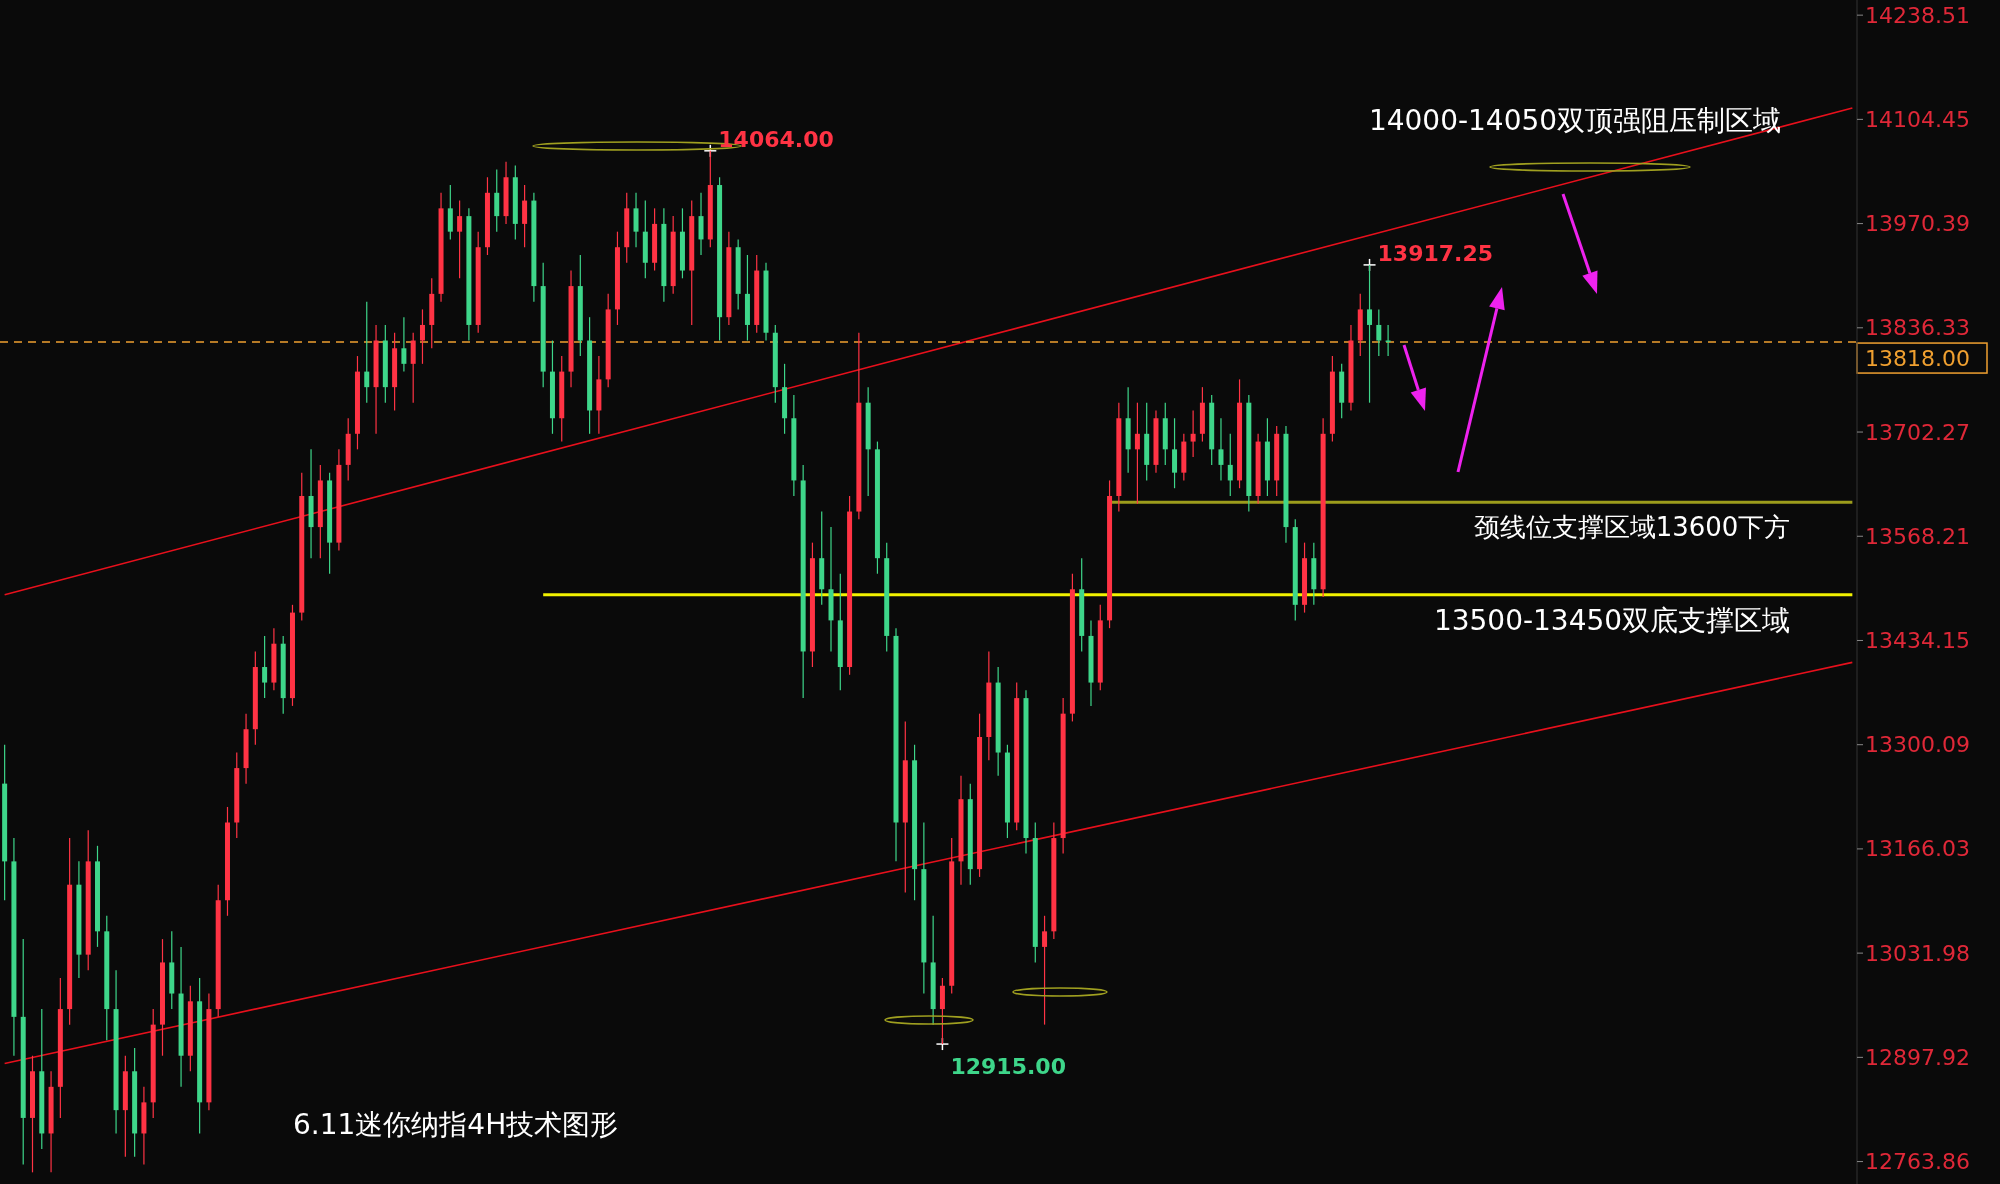 The height and width of the screenshot is (1184, 2000). Describe the element at coordinates (1917, 1057) in the screenshot. I see `y-tick-label: 12897.92` at that location.